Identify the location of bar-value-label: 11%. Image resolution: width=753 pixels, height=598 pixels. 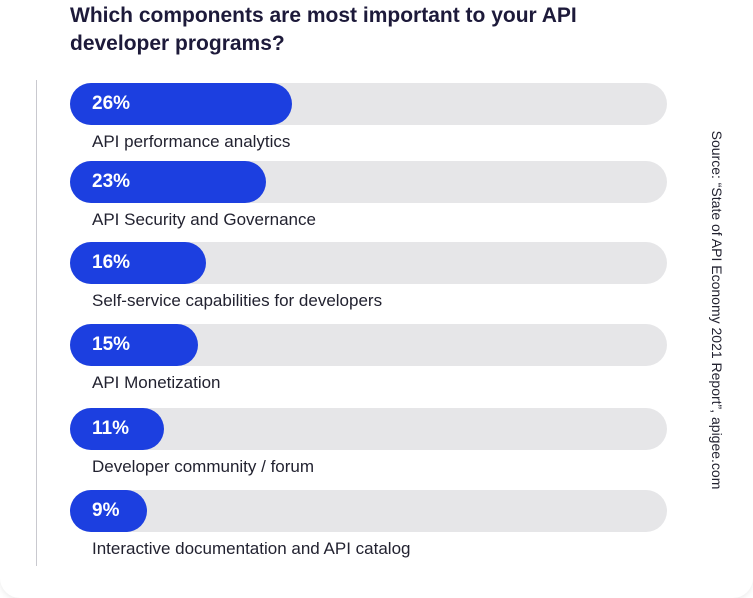
(110, 428).